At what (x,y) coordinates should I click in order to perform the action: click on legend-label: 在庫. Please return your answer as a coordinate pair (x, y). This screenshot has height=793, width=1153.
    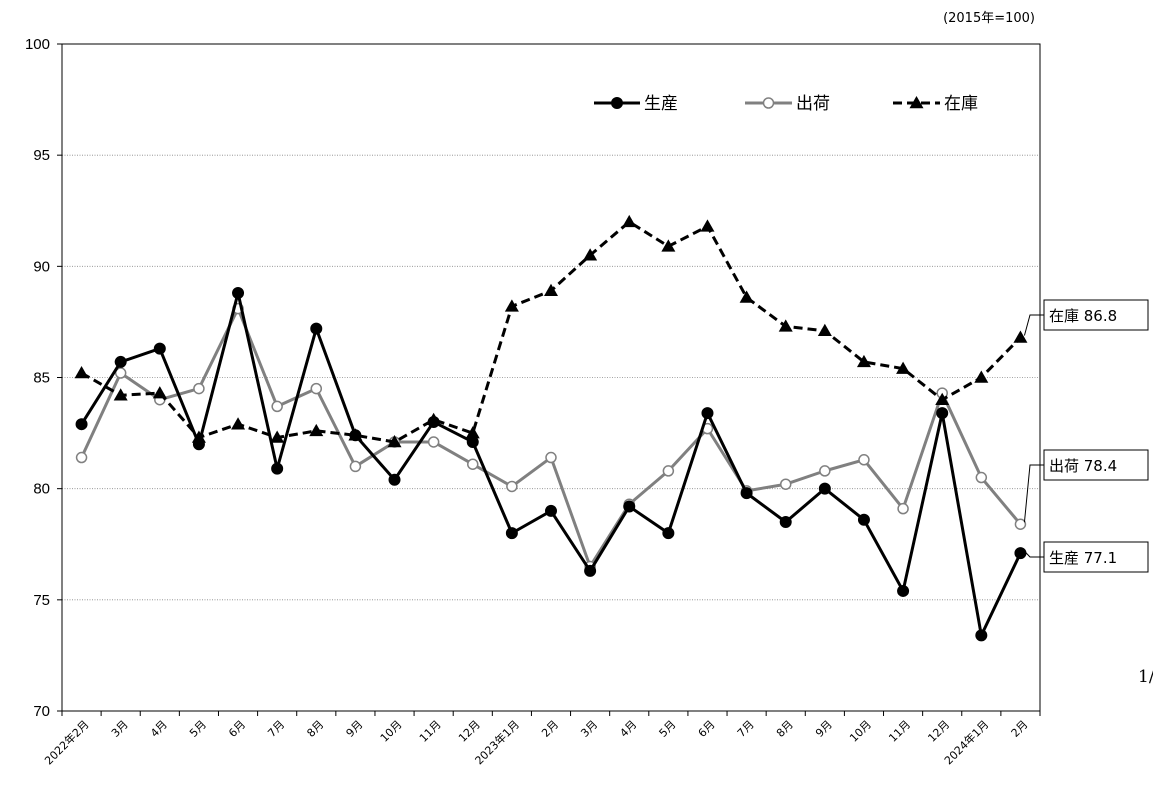
    Looking at the image, I should click on (961, 104).